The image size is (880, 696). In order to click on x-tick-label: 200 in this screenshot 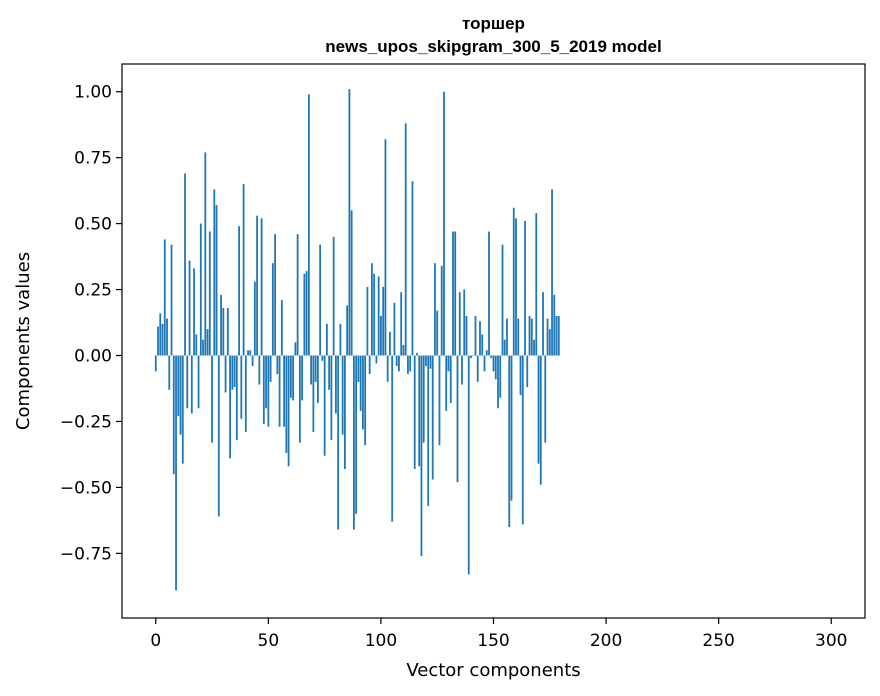, I will do `click(606, 641)`.